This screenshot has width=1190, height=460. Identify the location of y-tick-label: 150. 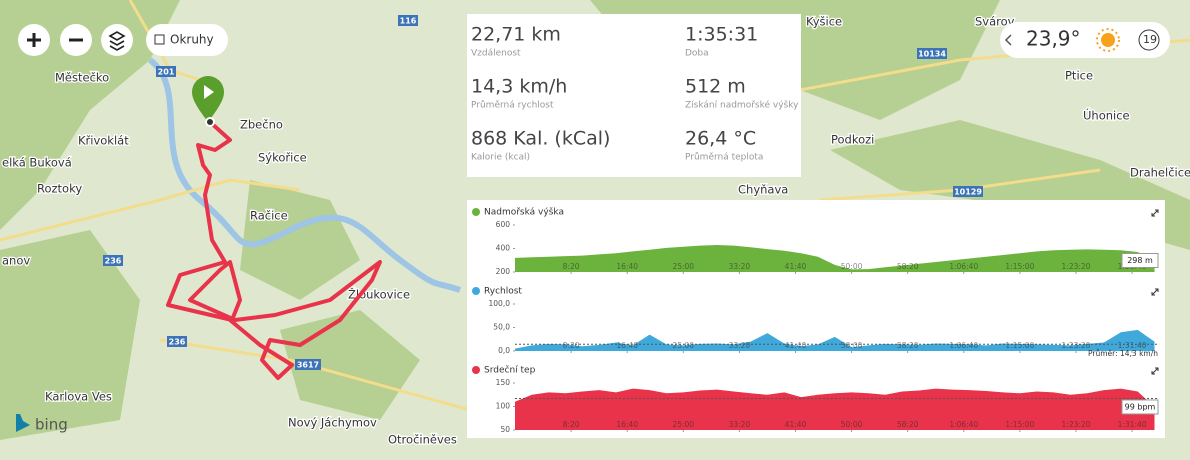
(503, 382).